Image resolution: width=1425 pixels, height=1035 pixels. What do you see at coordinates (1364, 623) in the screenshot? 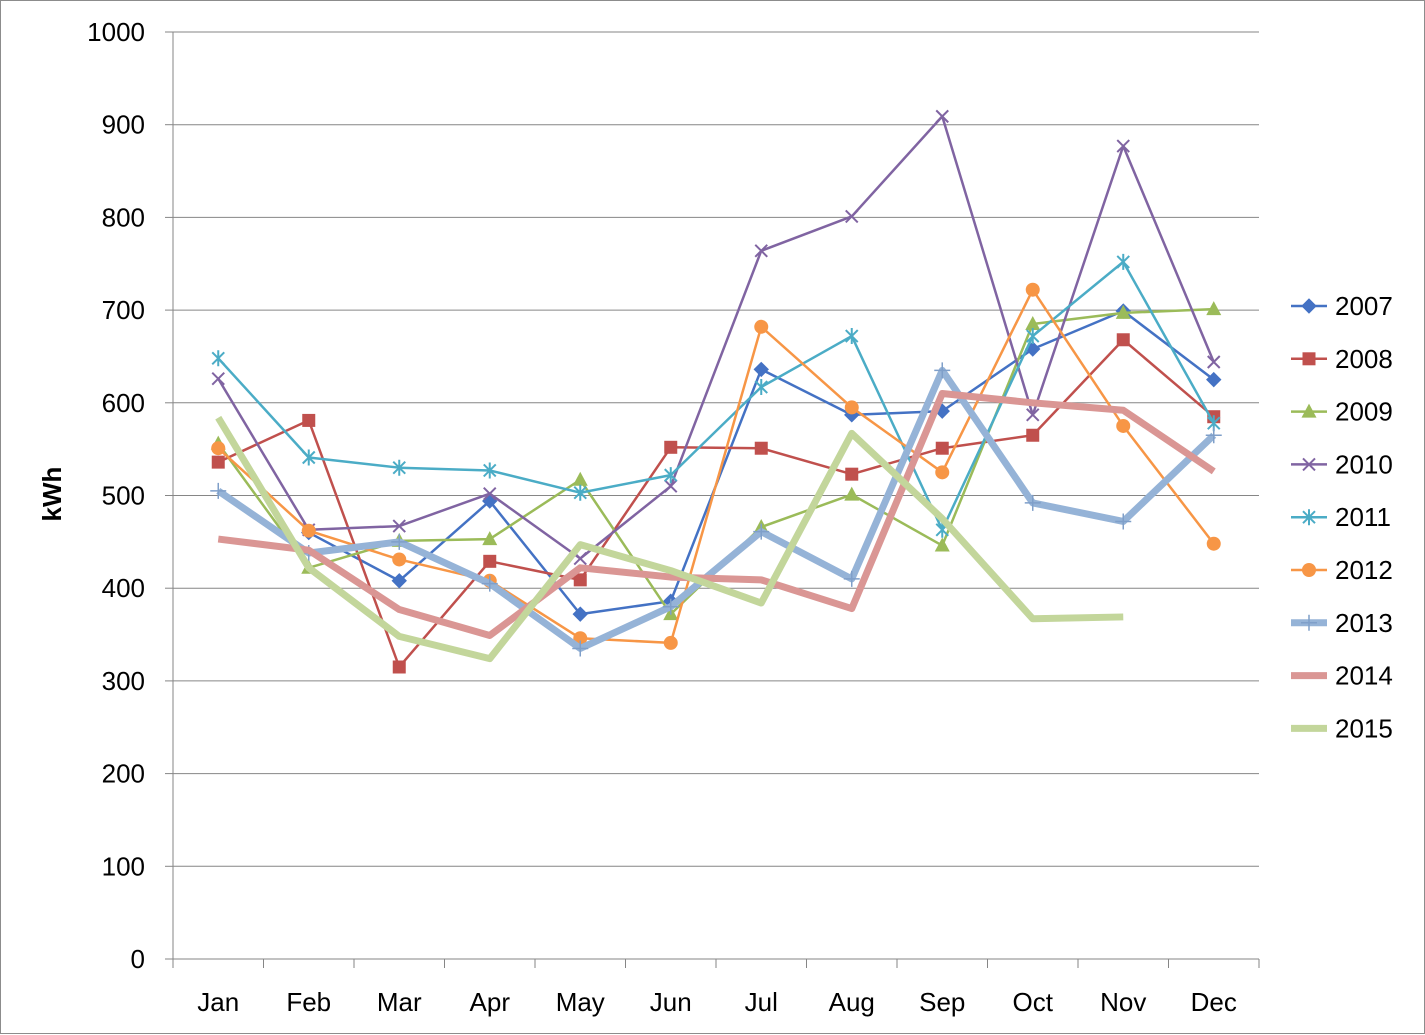
I see `legend-label: 2013` at bounding box center [1364, 623].